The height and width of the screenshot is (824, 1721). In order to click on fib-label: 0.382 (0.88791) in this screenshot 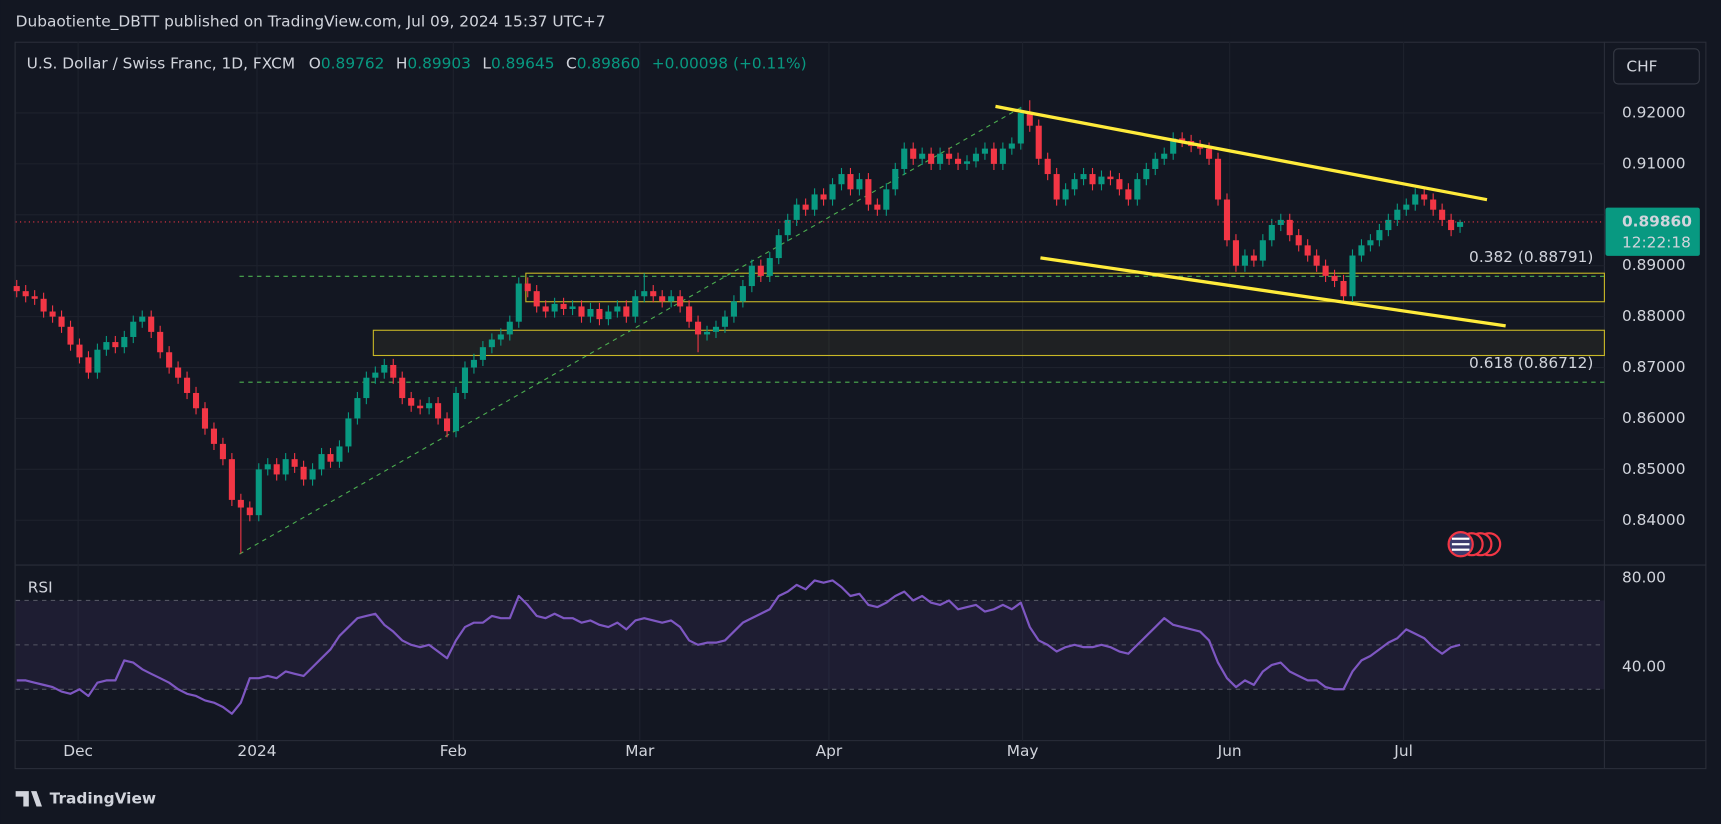, I will do `click(1531, 257)`.